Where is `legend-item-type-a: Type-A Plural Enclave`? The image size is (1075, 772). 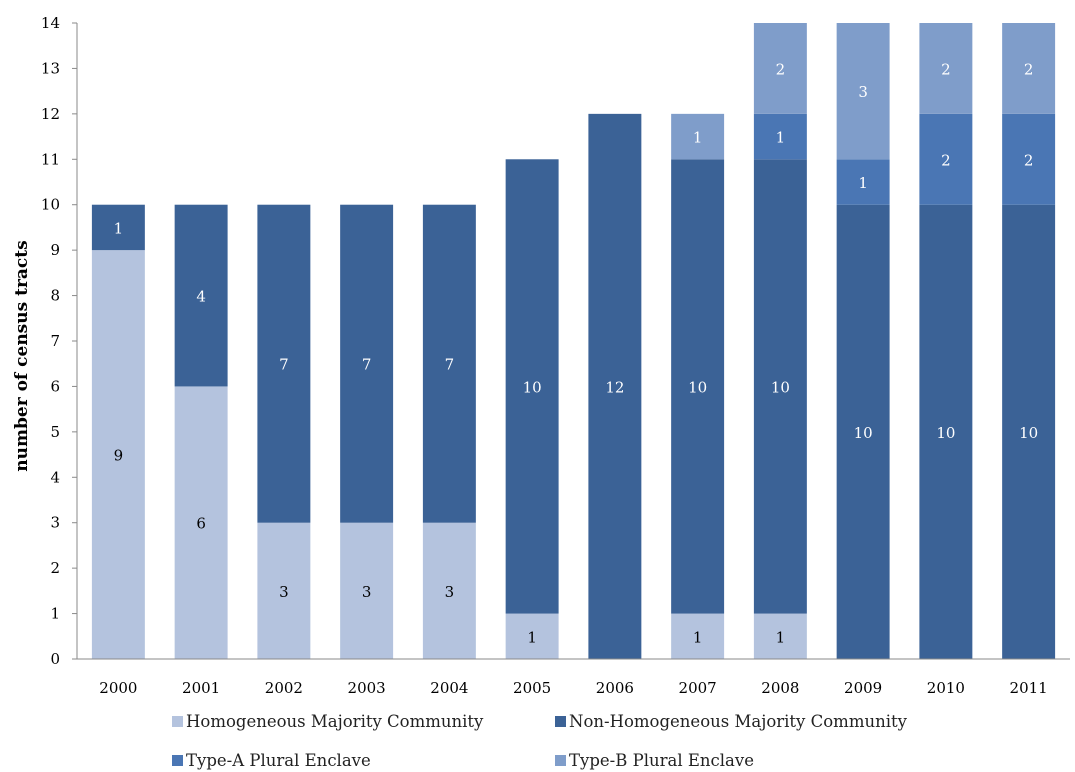 legend-item-type-a: Type-A Plural Enclave is located at coordinates (271, 760).